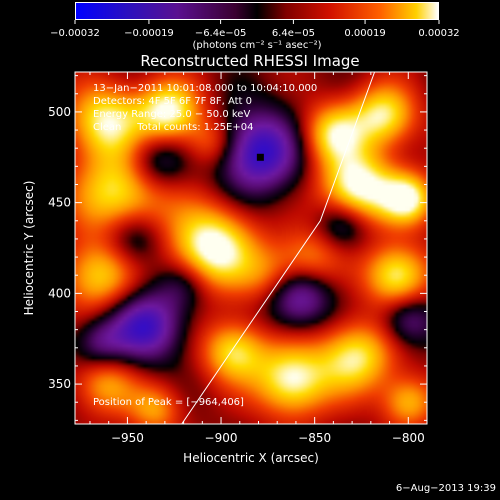 This screenshot has width=500, height=500. I want to click on y-tick-label: 350, so click(59, 384).